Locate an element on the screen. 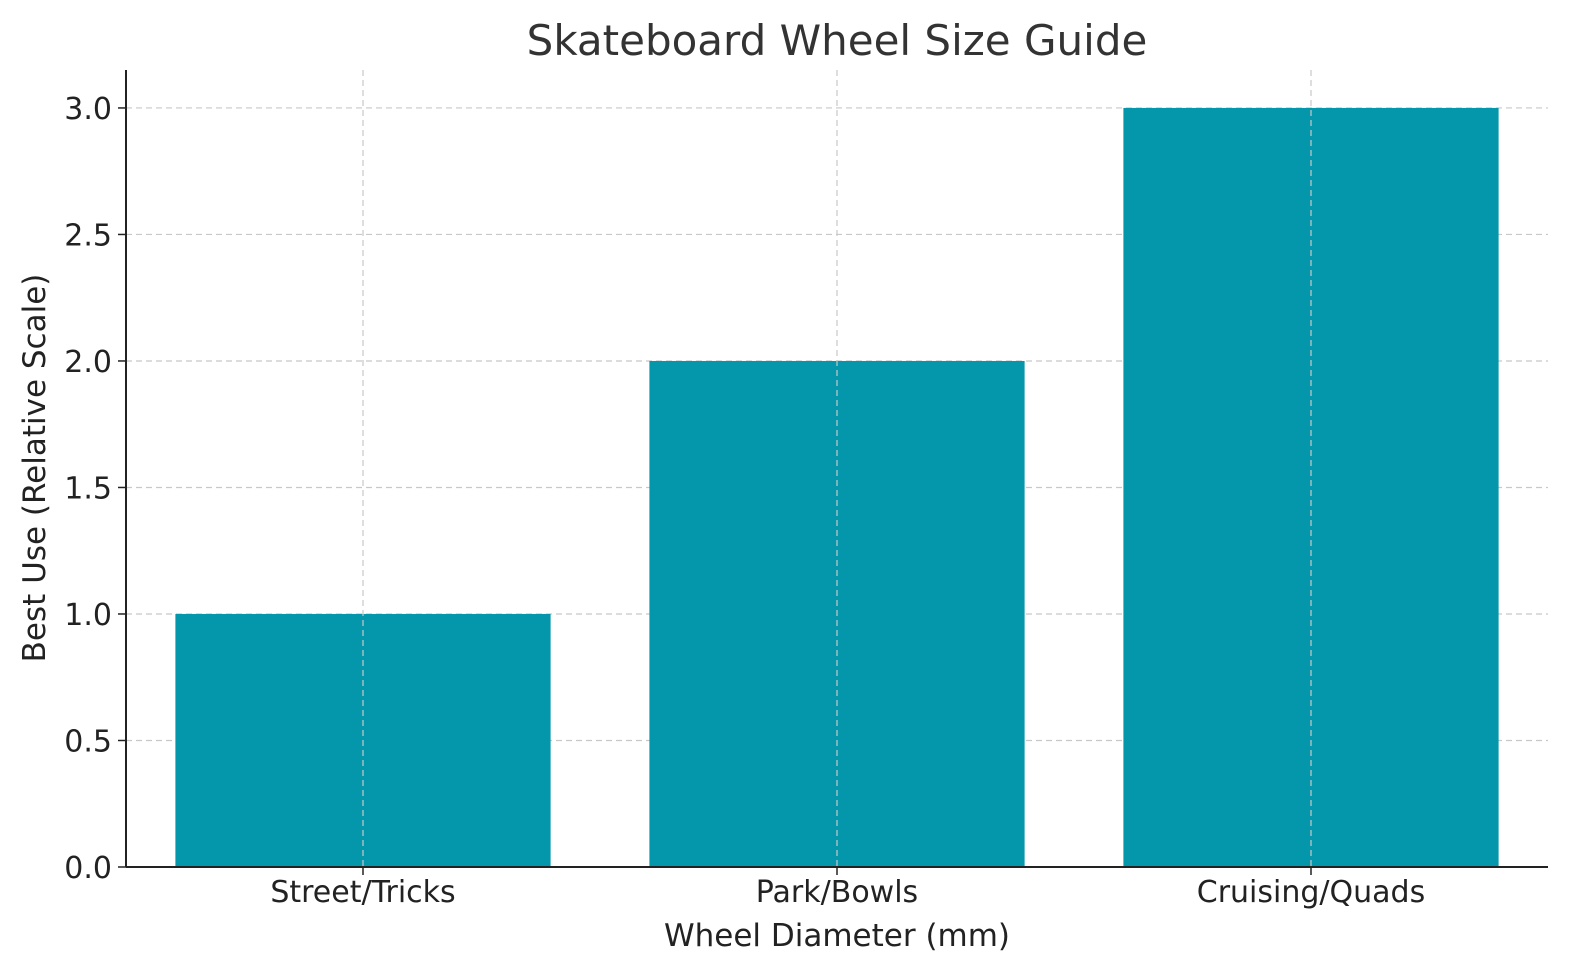 The height and width of the screenshot is (980, 1580). y-tick-label: 1.5 is located at coordinates (88, 488).